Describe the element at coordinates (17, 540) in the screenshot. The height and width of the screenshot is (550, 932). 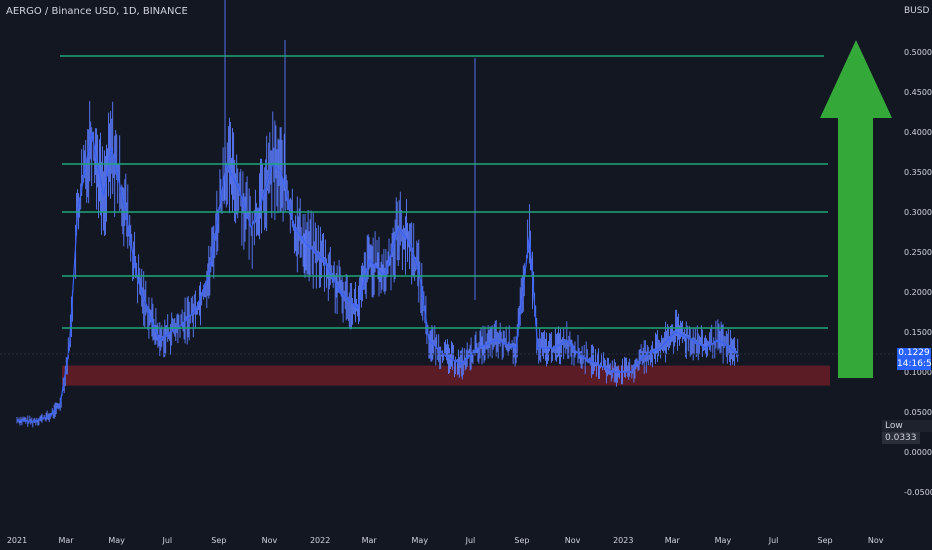
I see `x-tick-label: 2021` at that location.